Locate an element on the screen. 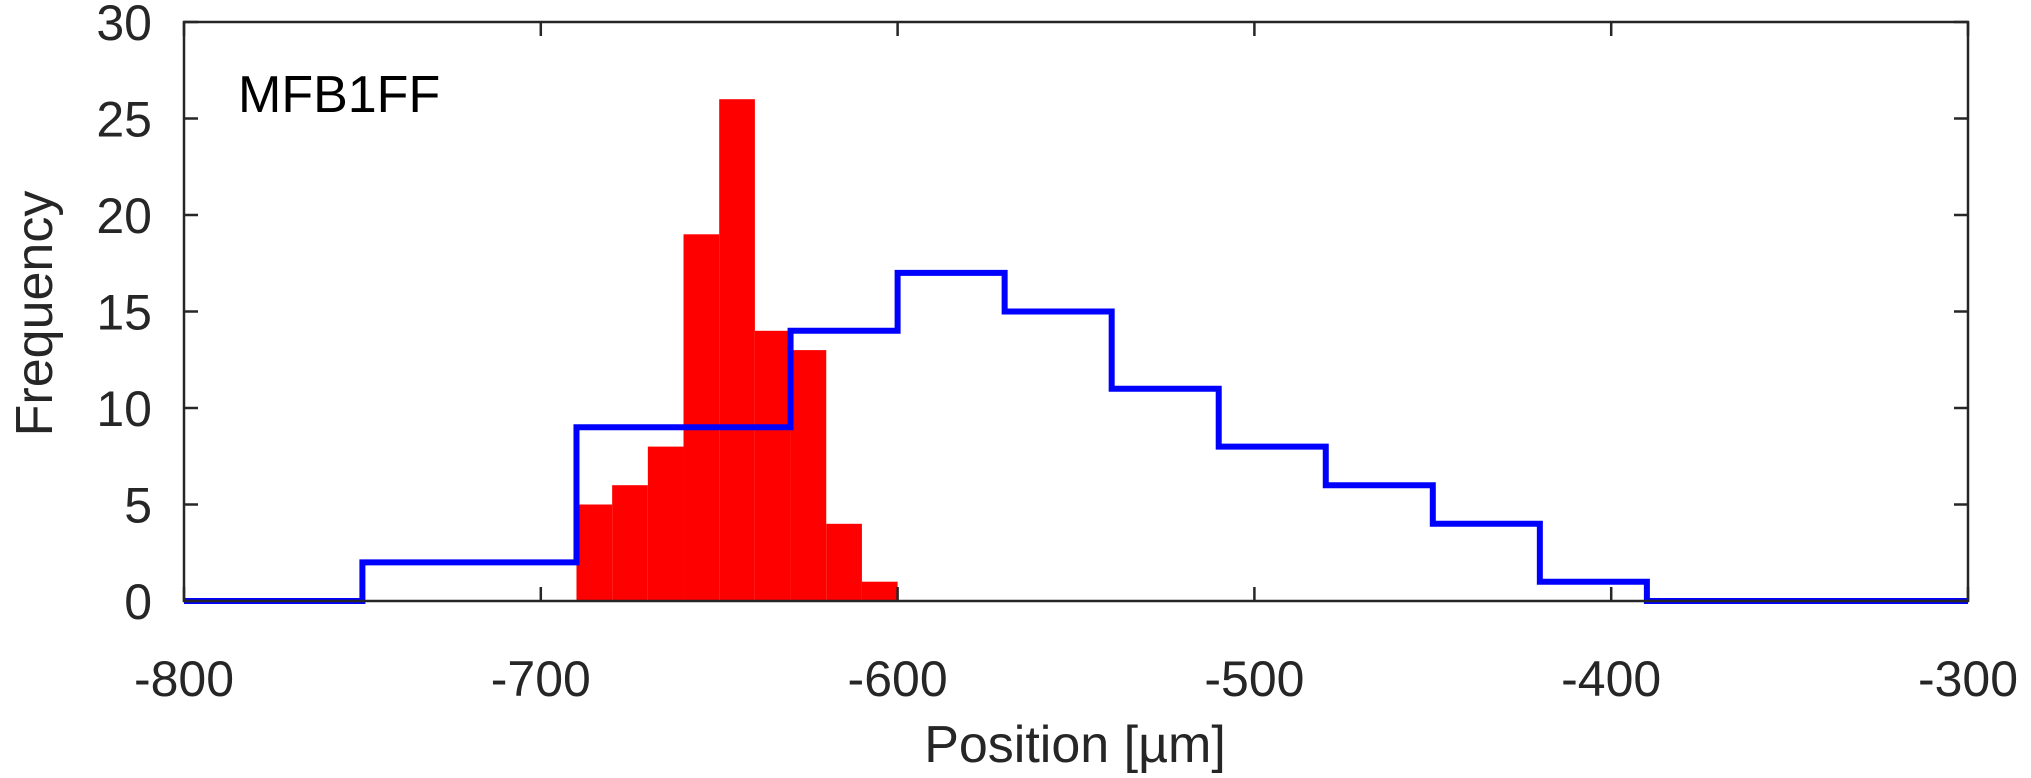 The width and height of the screenshot is (2031, 778). y-tick-label-1: 5 is located at coordinates (138, 506).